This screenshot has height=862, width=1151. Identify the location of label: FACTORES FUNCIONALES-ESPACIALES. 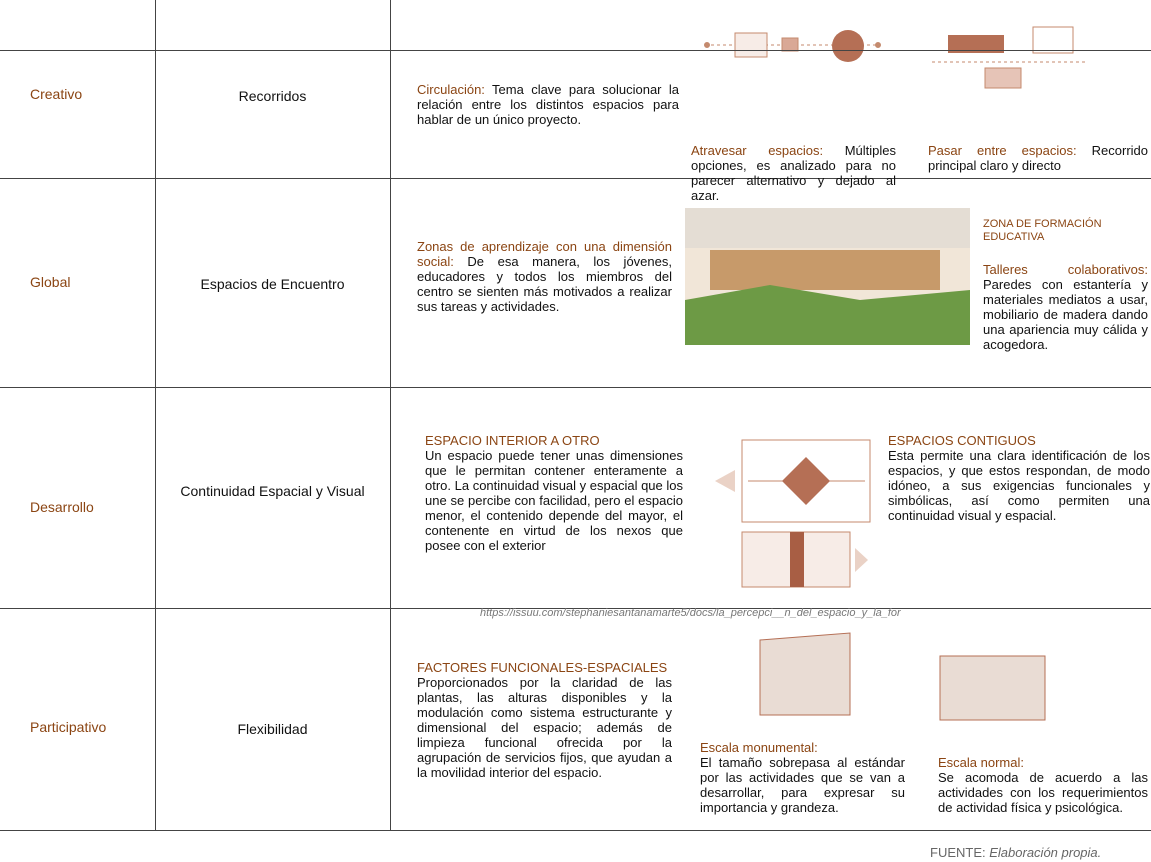
(542, 667).